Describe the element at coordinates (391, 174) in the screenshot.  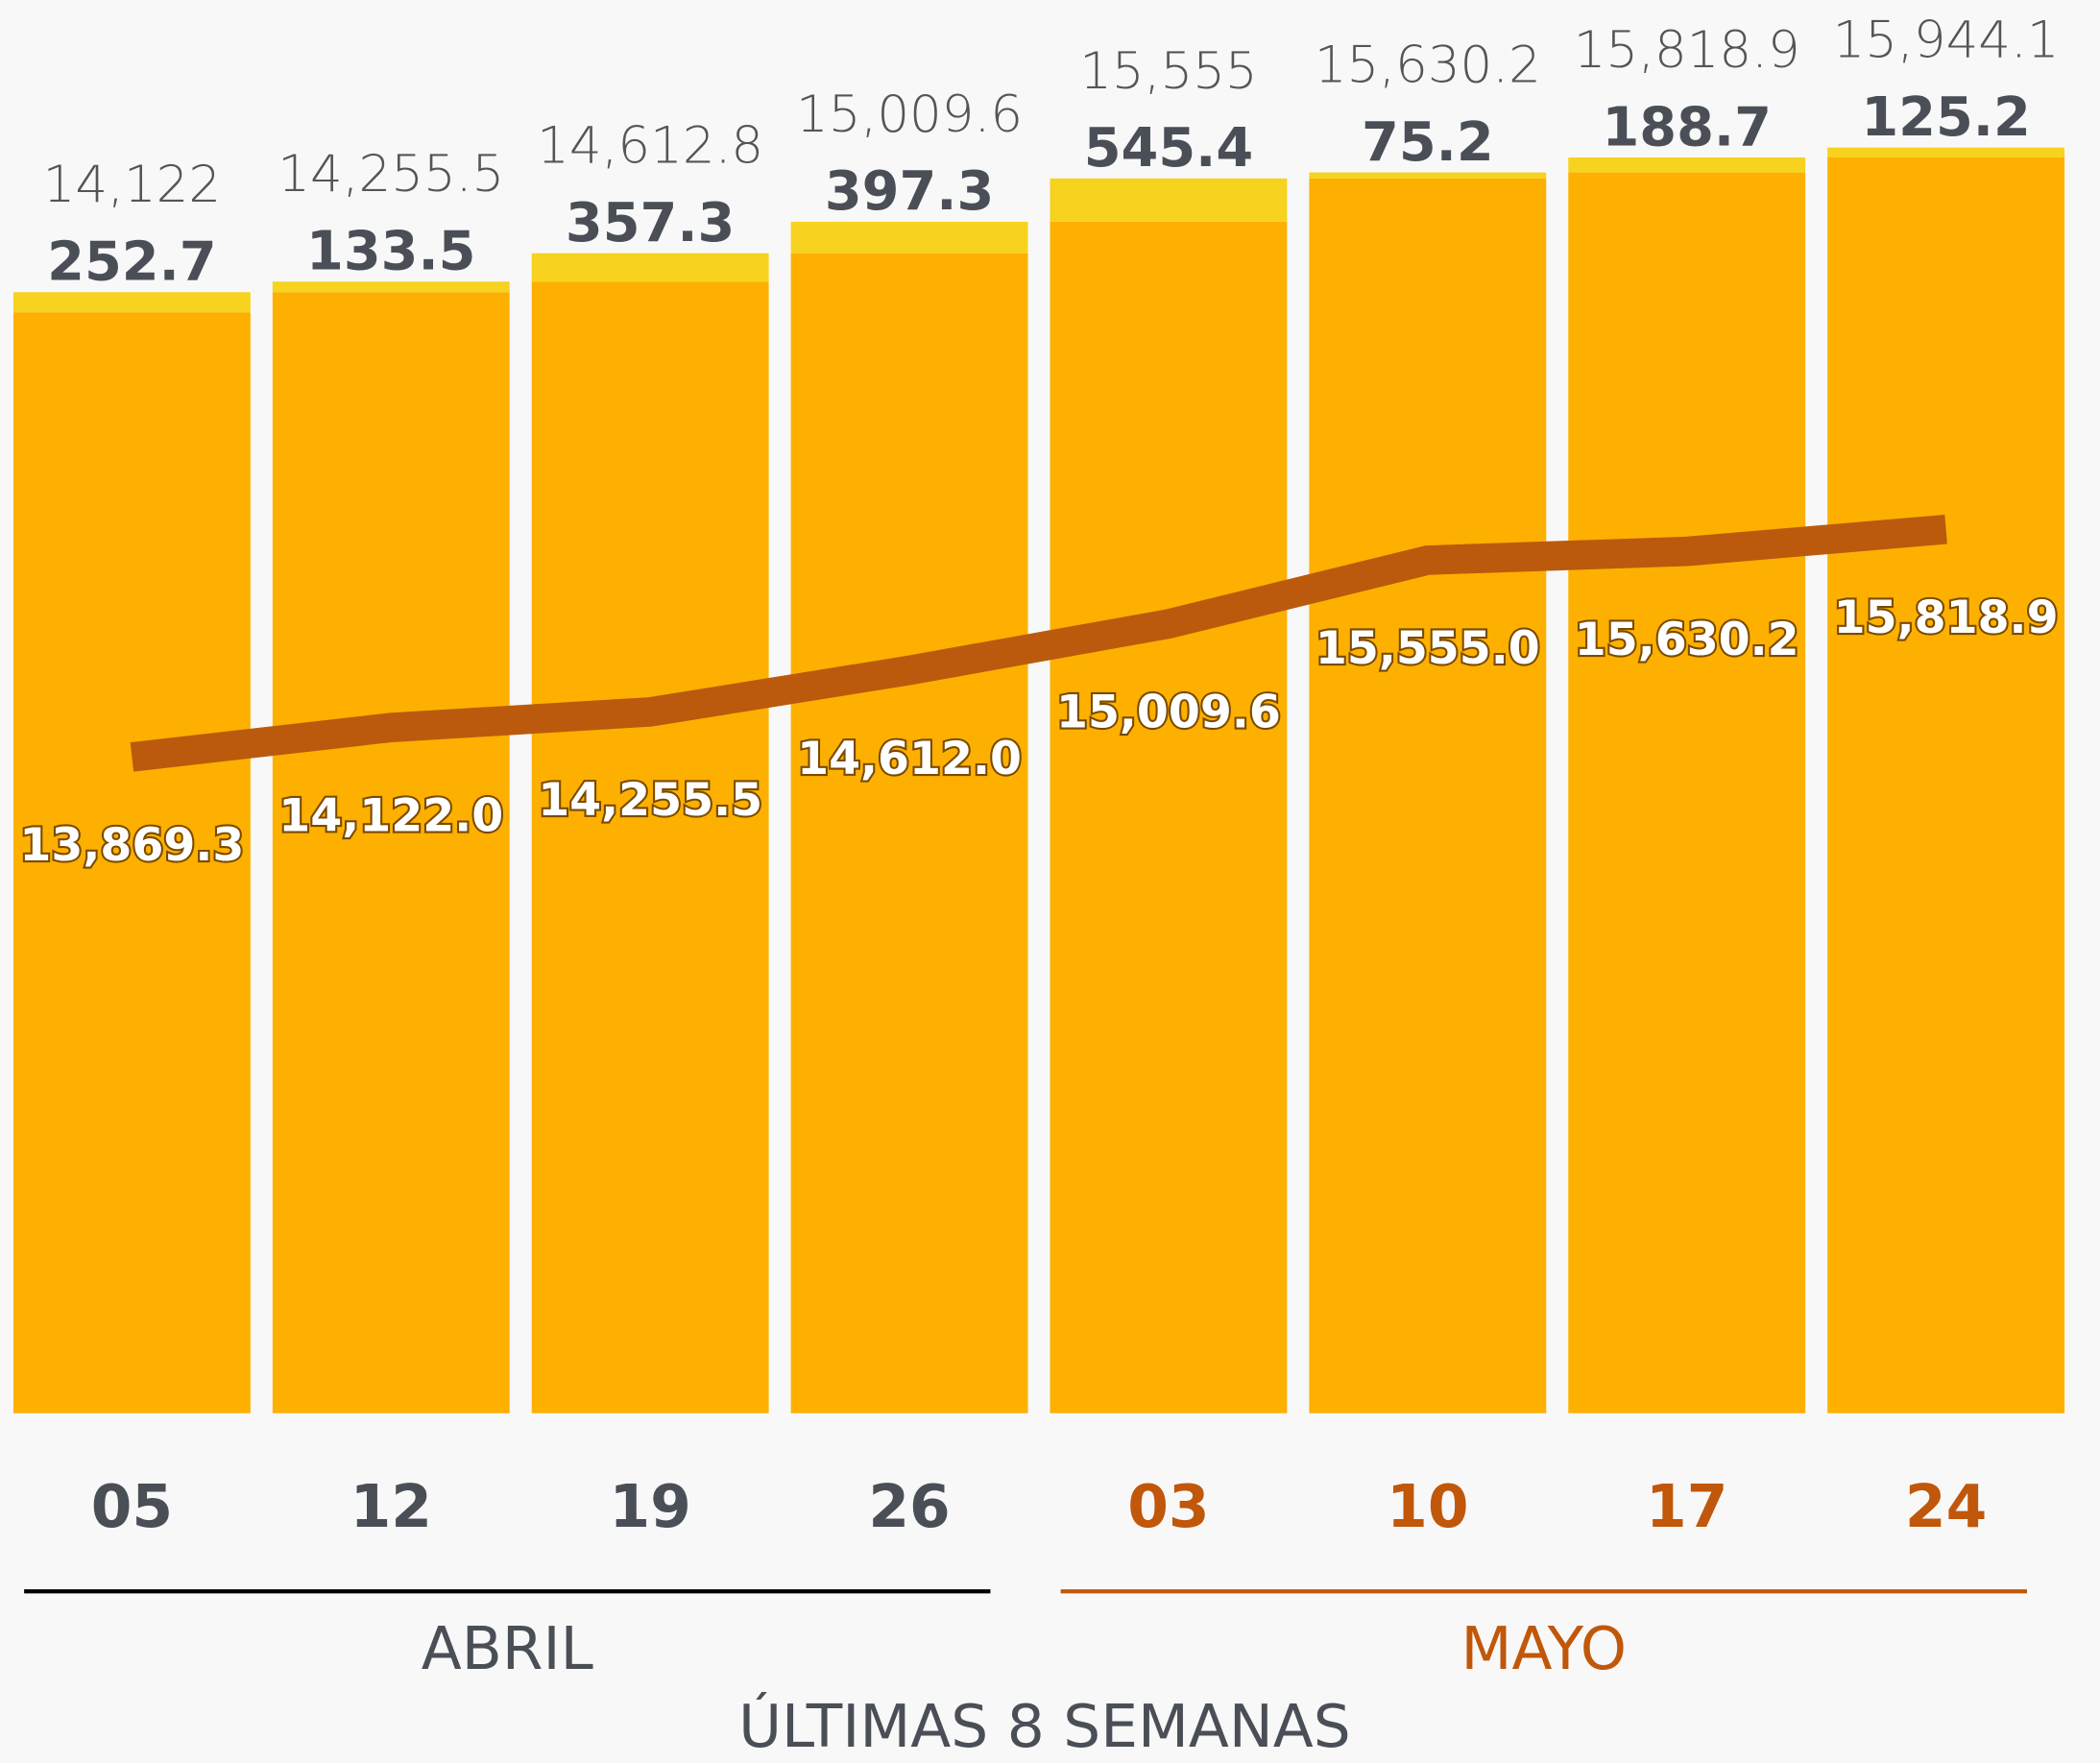
I see `total-label: 14,255.5` at that location.